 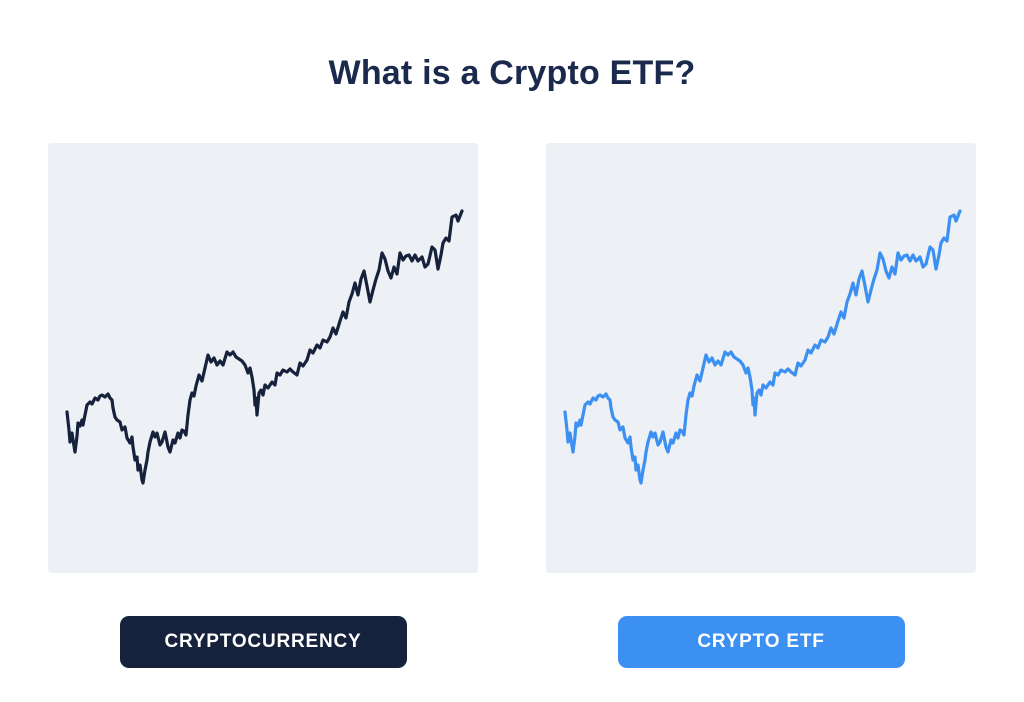 What do you see at coordinates (512, 73) in the screenshot?
I see `page-title: What is a Crypto ETF?` at bounding box center [512, 73].